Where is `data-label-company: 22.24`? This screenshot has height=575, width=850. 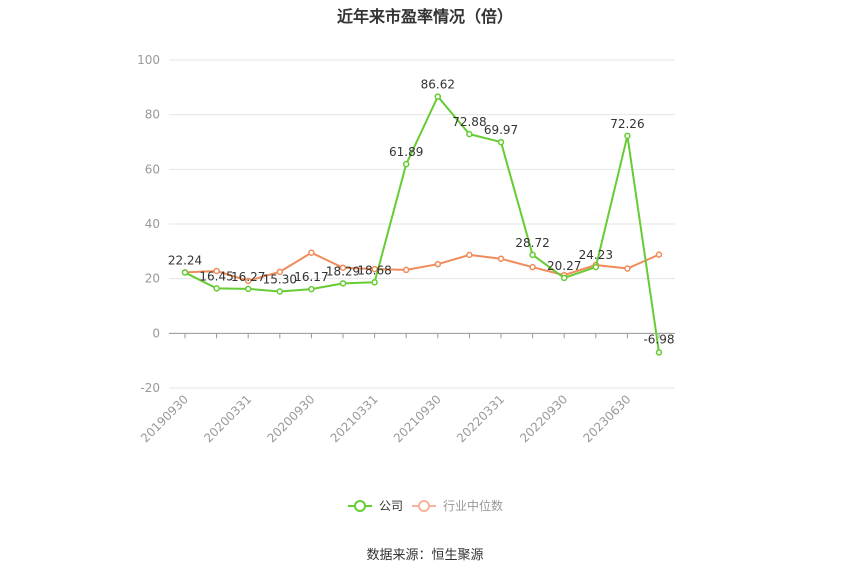
data-label-company: 22.24 is located at coordinates (185, 261).